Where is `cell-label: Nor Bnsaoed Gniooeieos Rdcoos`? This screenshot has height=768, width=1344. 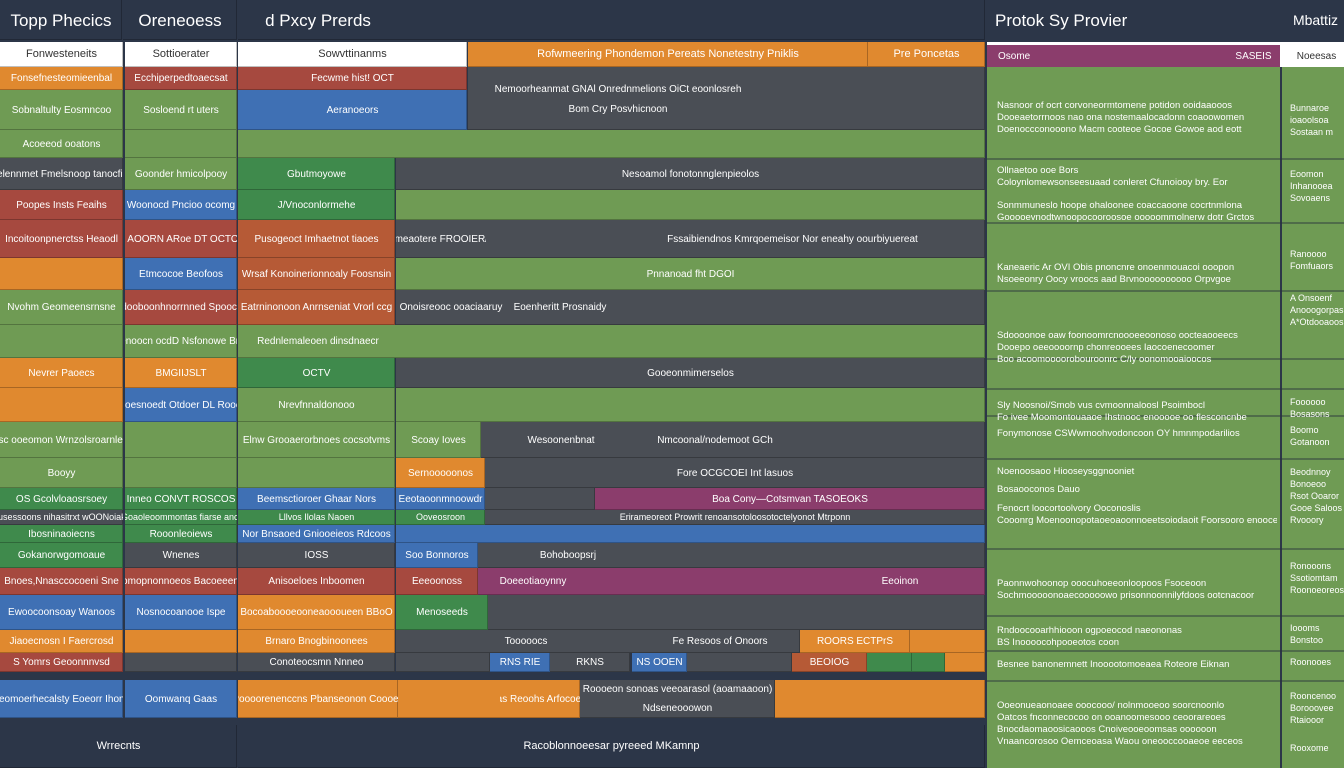
cell-label: Nor Bnsaoed Gniooeieos Rdcoos is located at coordinates (316, 534).